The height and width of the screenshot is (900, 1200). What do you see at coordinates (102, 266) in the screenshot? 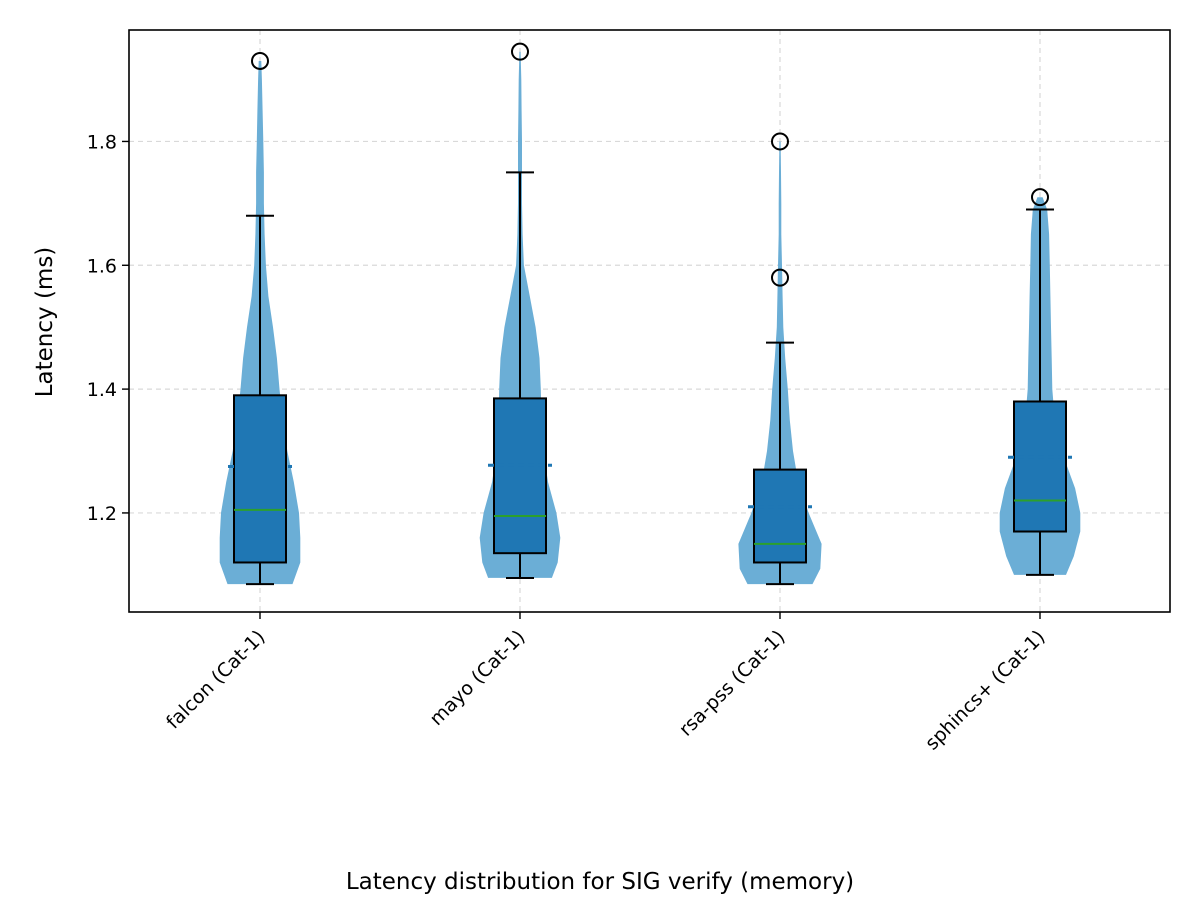
I see `y-tick-label: 1.6` at bounding box center [102, 266].